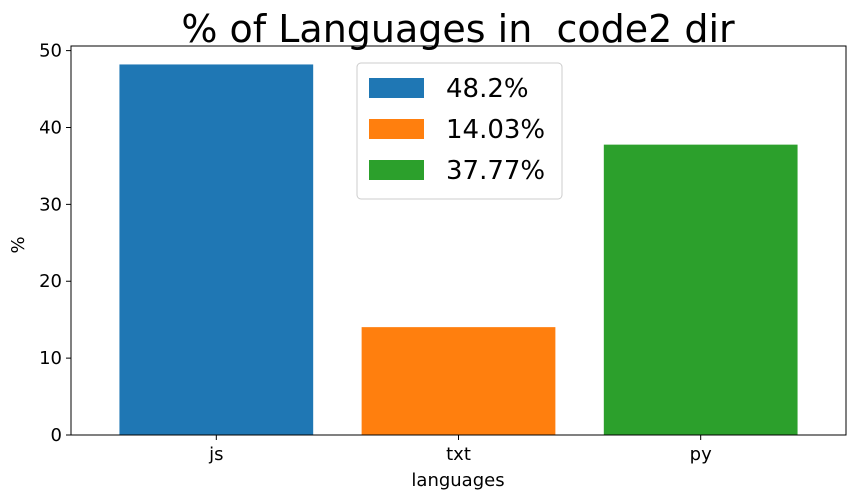 The width and height of the screenshot is (856, 500). What do you see at coordinates (701, 454) in the screenshot?
I see `x-tick-label-py: py` at bounding box center [701, 454].